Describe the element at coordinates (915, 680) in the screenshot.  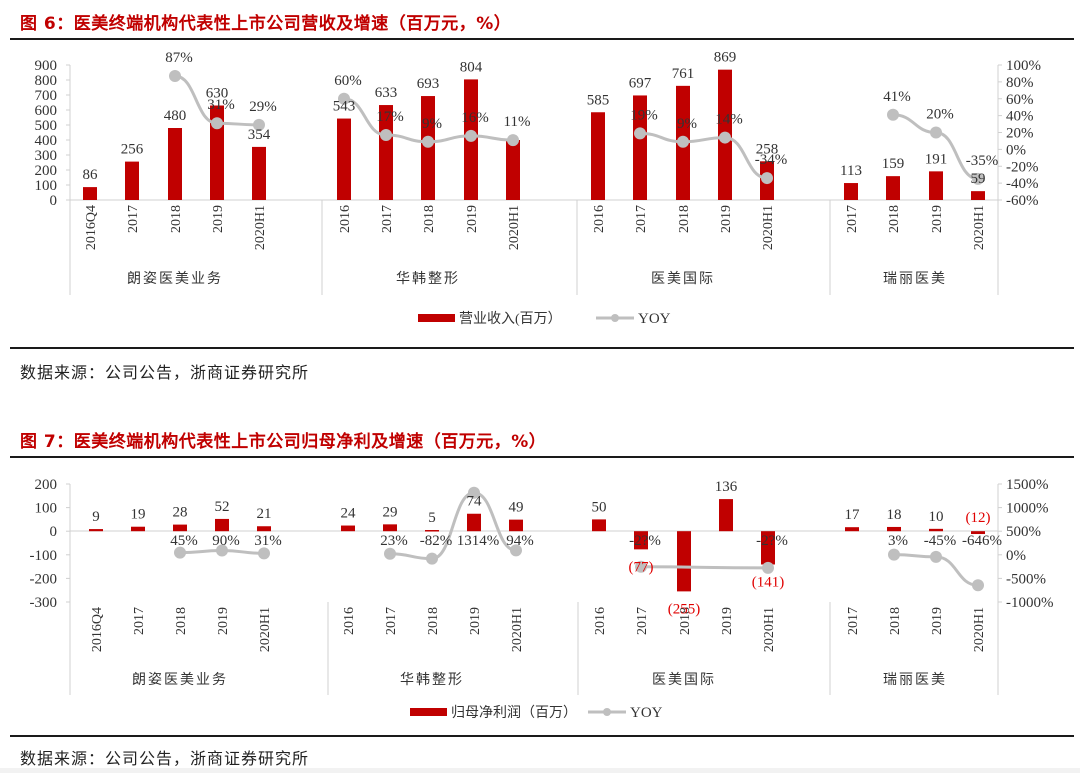
I see `svg-text: 瑞丽医美` at that location.